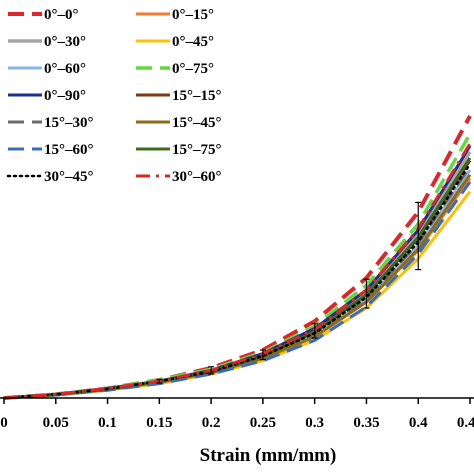 The image size is (474, 474). I want to click on legend-item: 15°–45°, so click(179, 123).